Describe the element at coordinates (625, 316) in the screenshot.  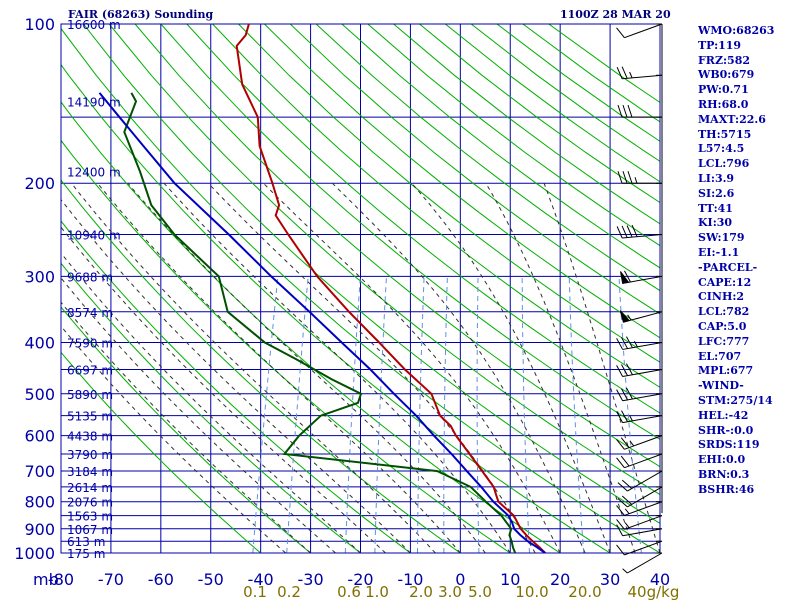
I see `barb-pennant` at that location.